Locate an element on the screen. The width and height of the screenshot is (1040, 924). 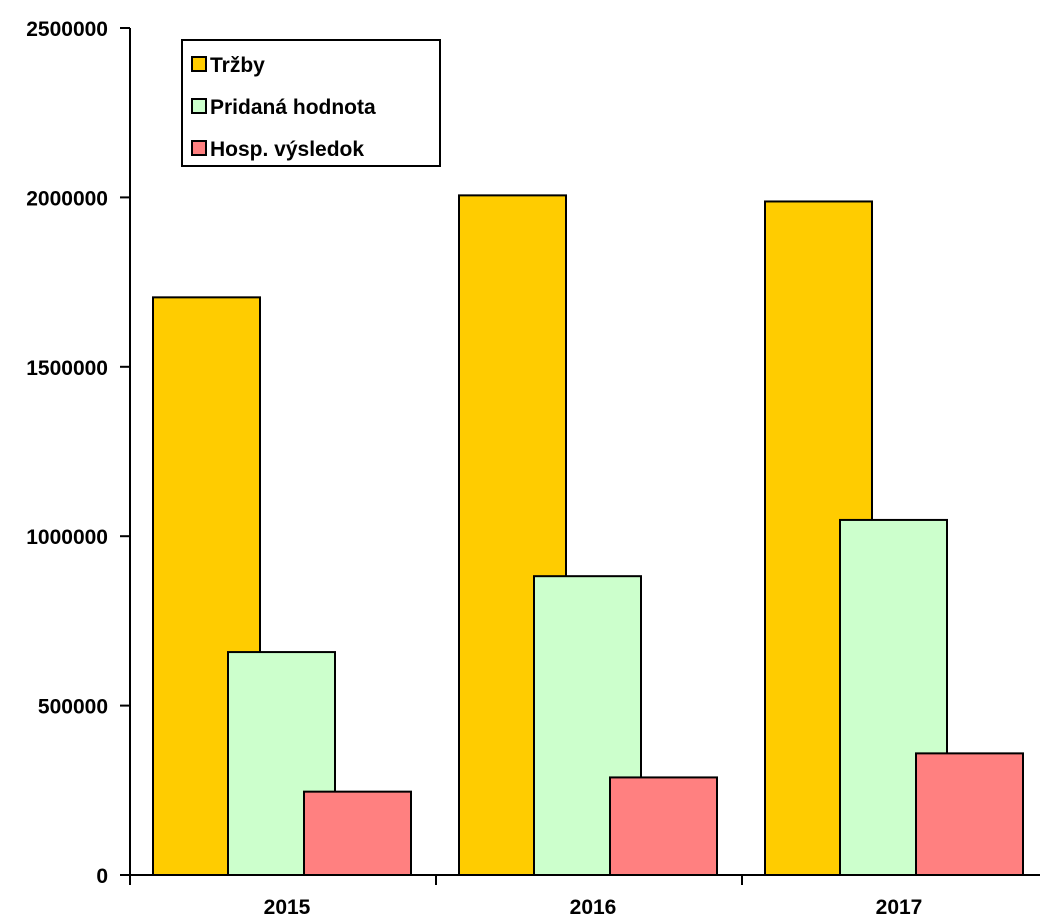
y-tick-label: 2500000 is located at coordinates (67, 29).